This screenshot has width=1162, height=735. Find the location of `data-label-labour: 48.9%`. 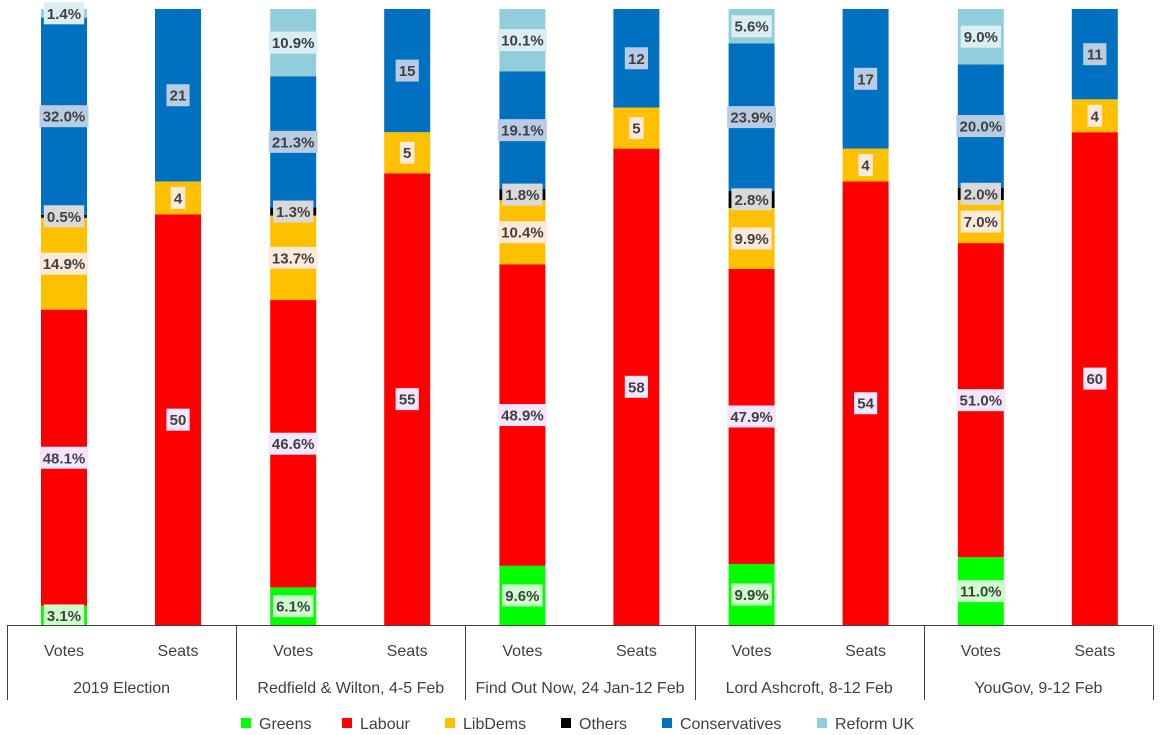

data-label-labour: 48.9% is located at coordinates (522, 416).